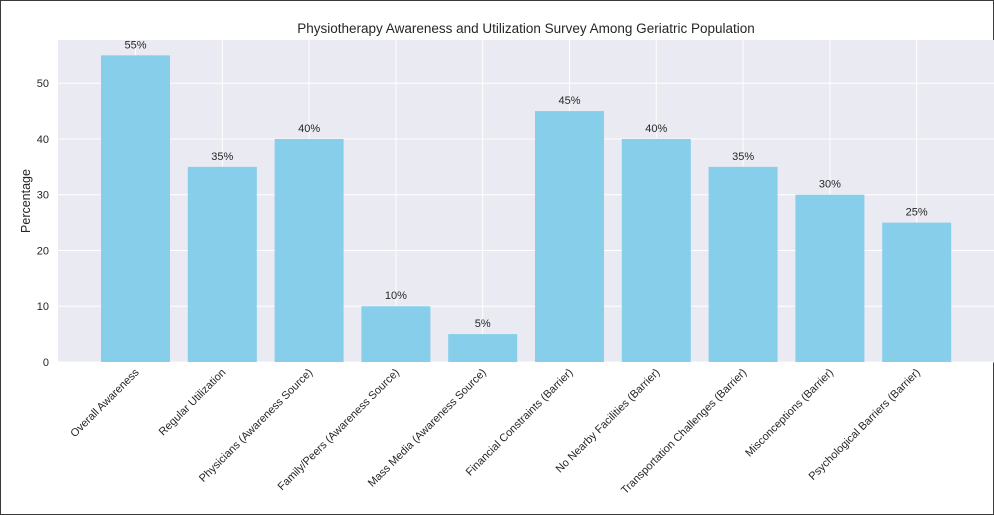  I want to click on data-label: 25%, so click(917, 213).